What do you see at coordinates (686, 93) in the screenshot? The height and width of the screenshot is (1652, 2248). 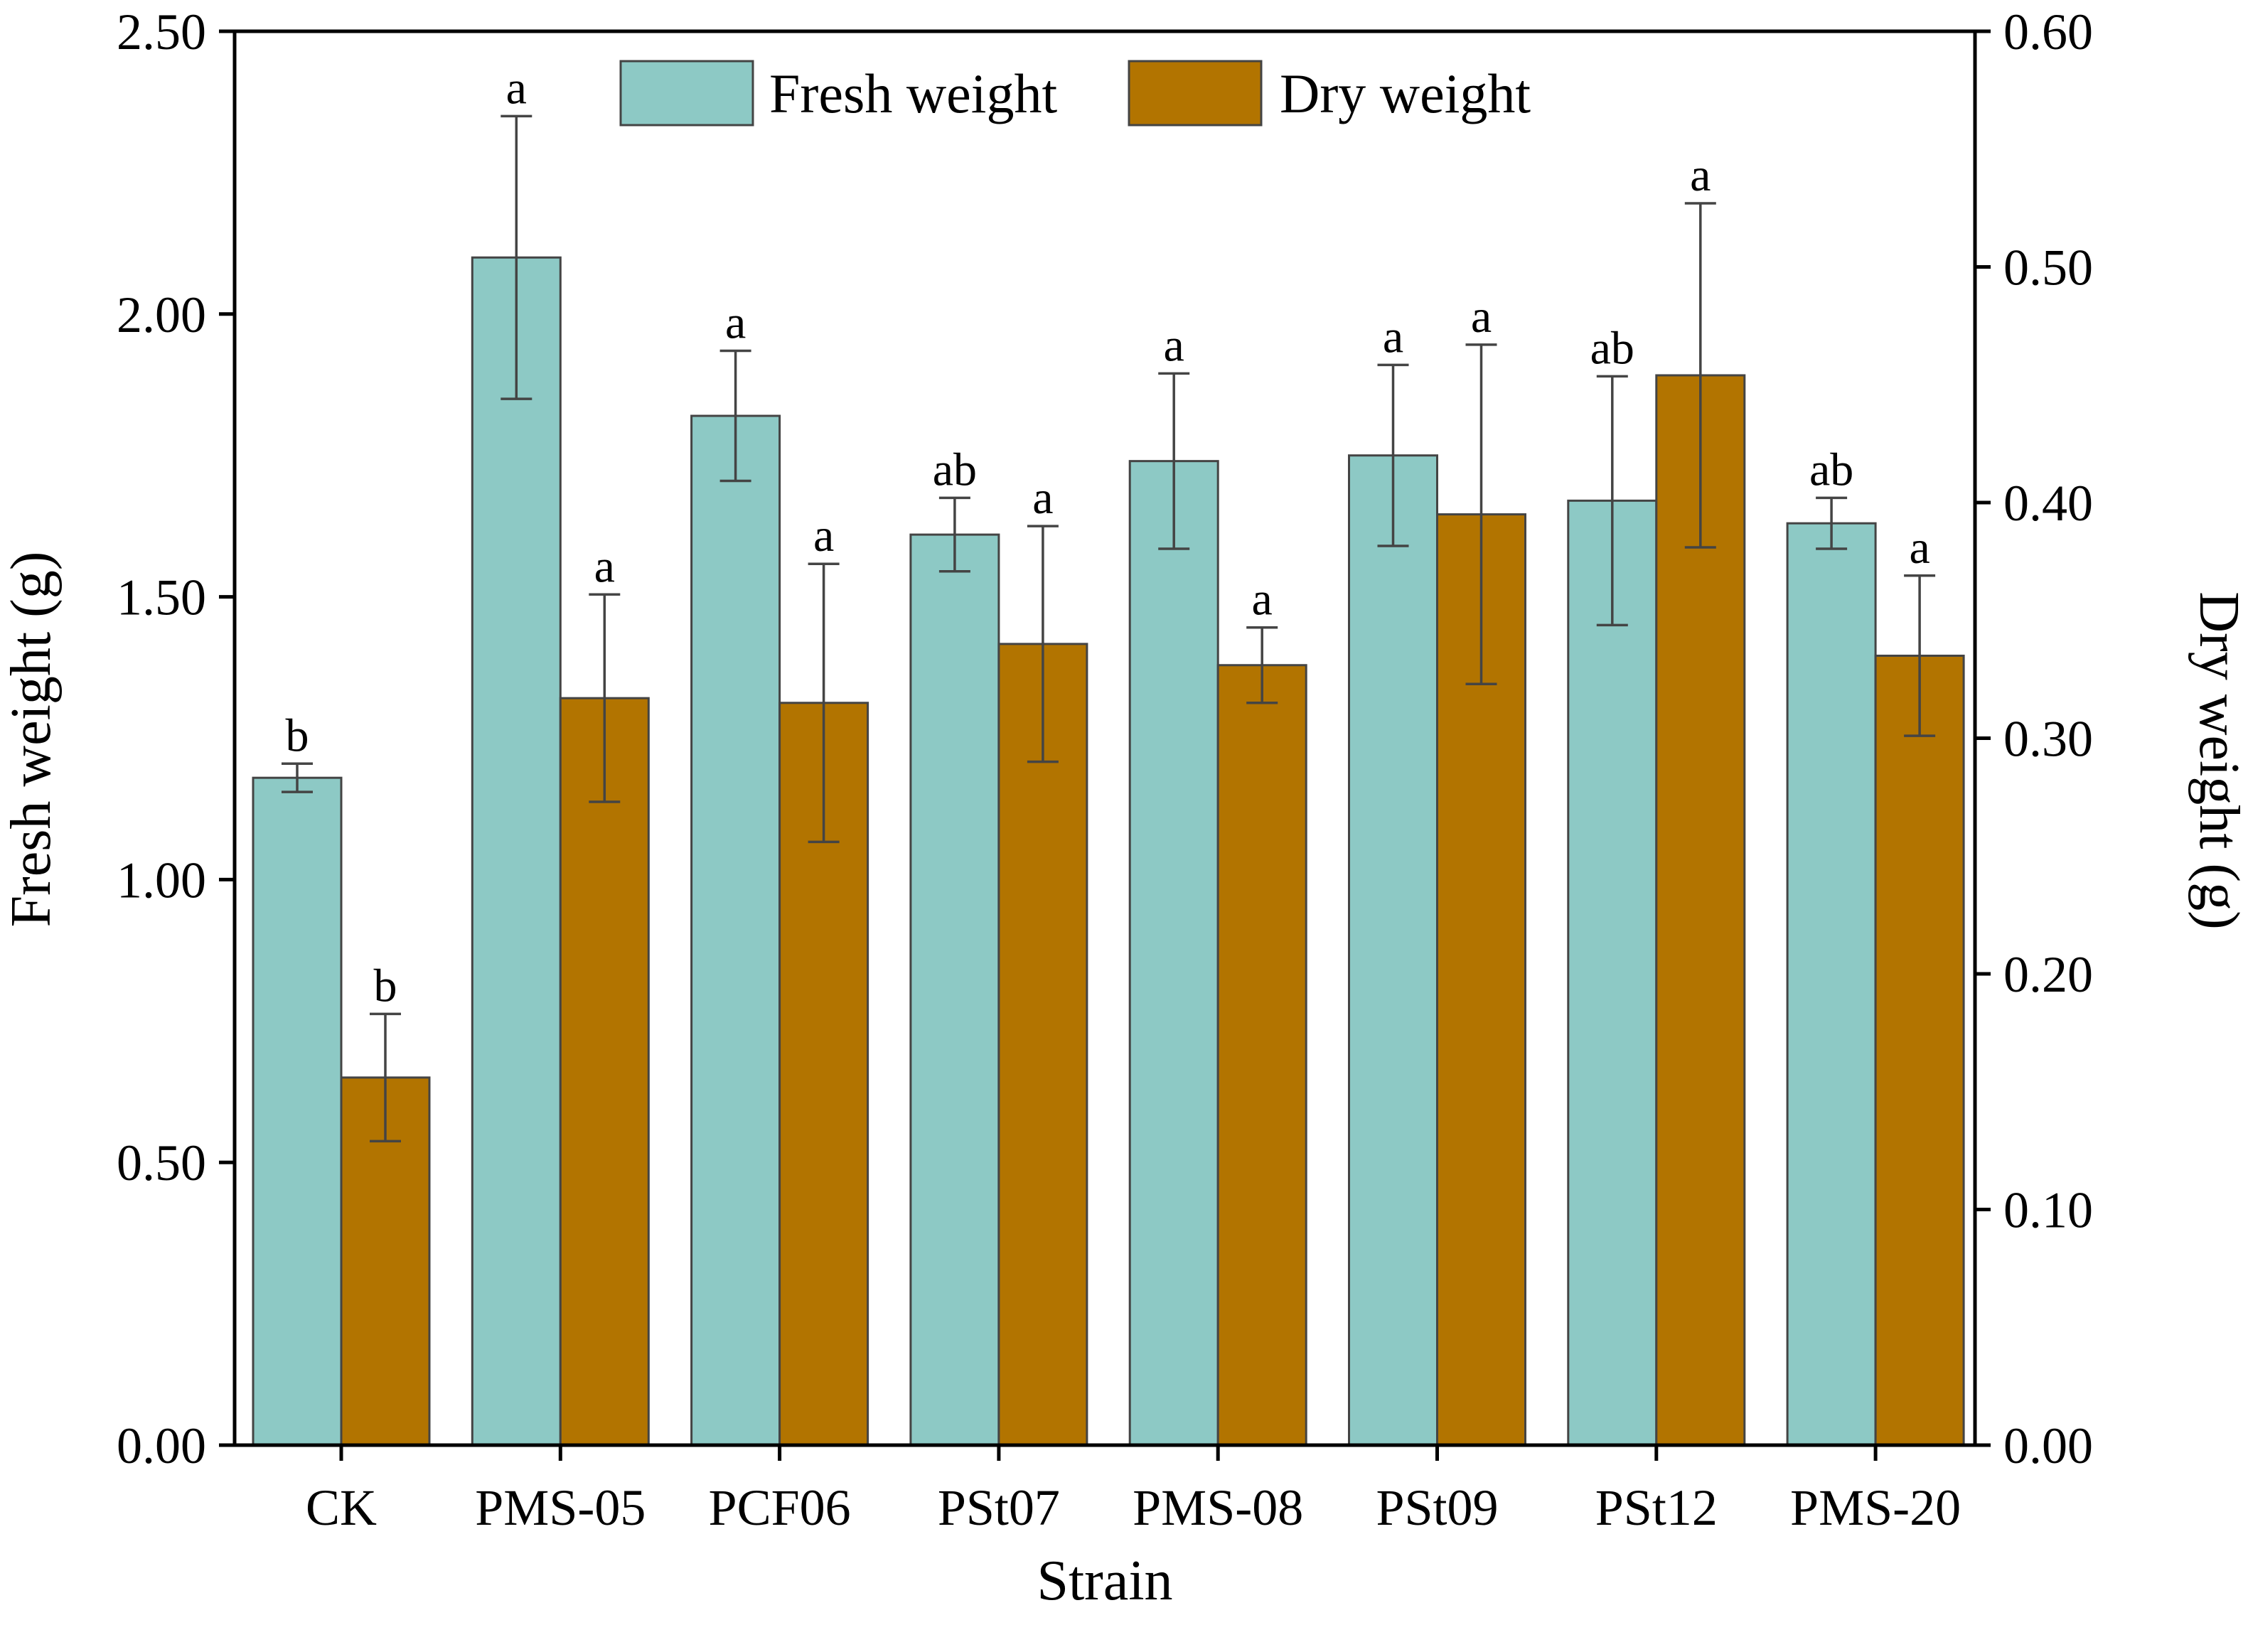 I see `legend-swatch-fresh-weight` at bounding box center [686, 93].